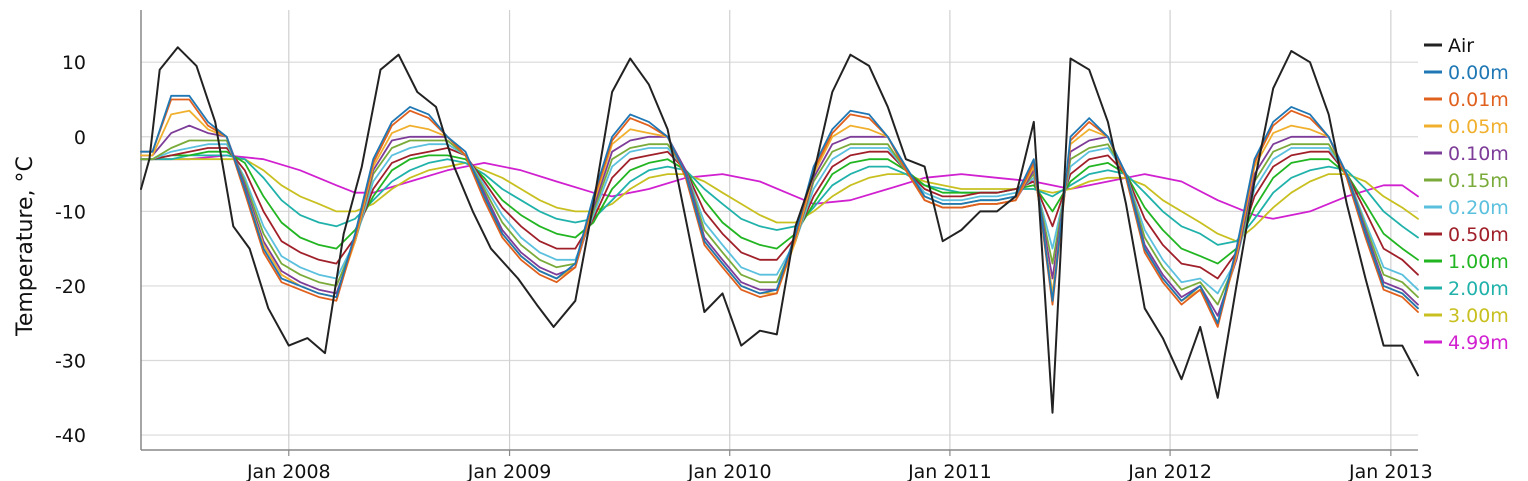 The height and width of the screenshot is (481, 1528). I want to click on legend-label: 0.15m, so click(1478, 181).